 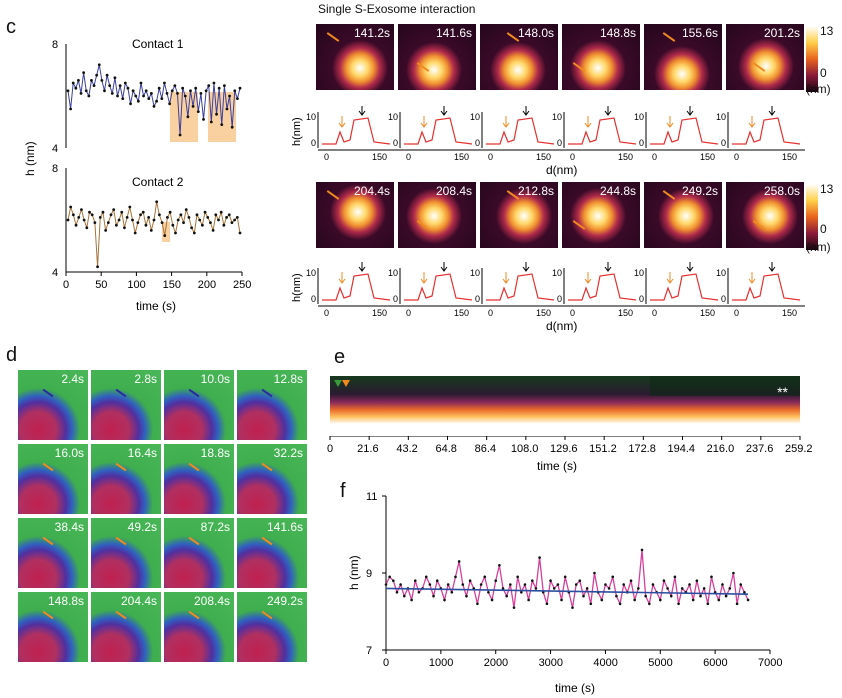 What do you see at coordinates (699, 191) in the screenshot?
I see `afm-frame-time: 249.2s` at bounding box center [699, 191].